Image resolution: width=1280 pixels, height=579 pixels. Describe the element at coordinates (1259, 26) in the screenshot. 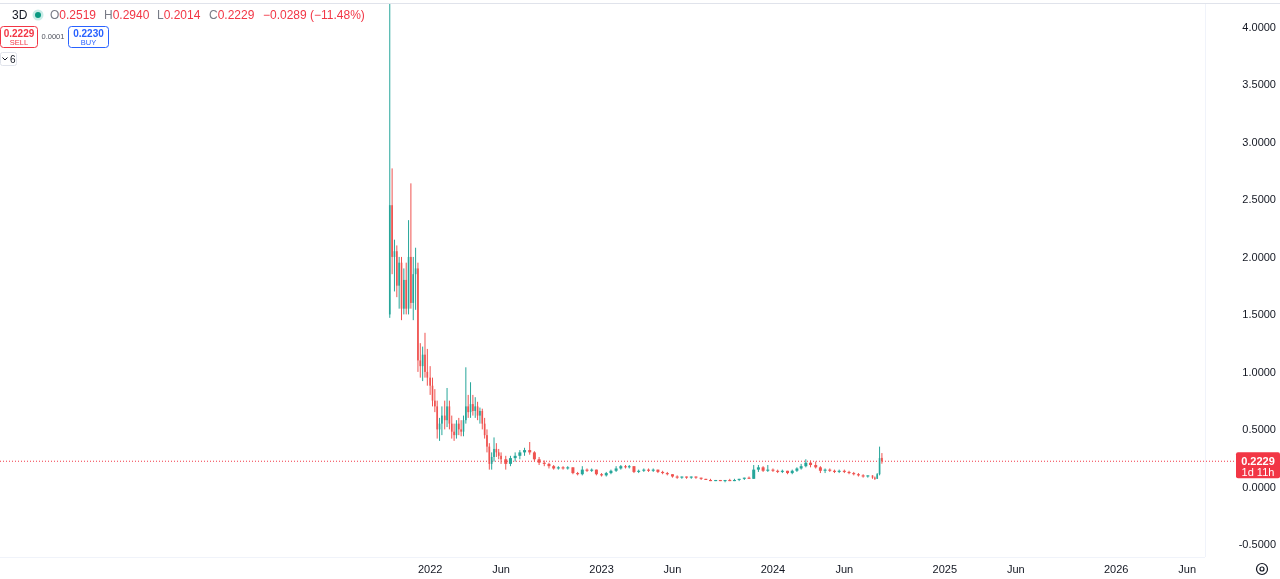

I see `y-tick-label: 4.0000` at that location.